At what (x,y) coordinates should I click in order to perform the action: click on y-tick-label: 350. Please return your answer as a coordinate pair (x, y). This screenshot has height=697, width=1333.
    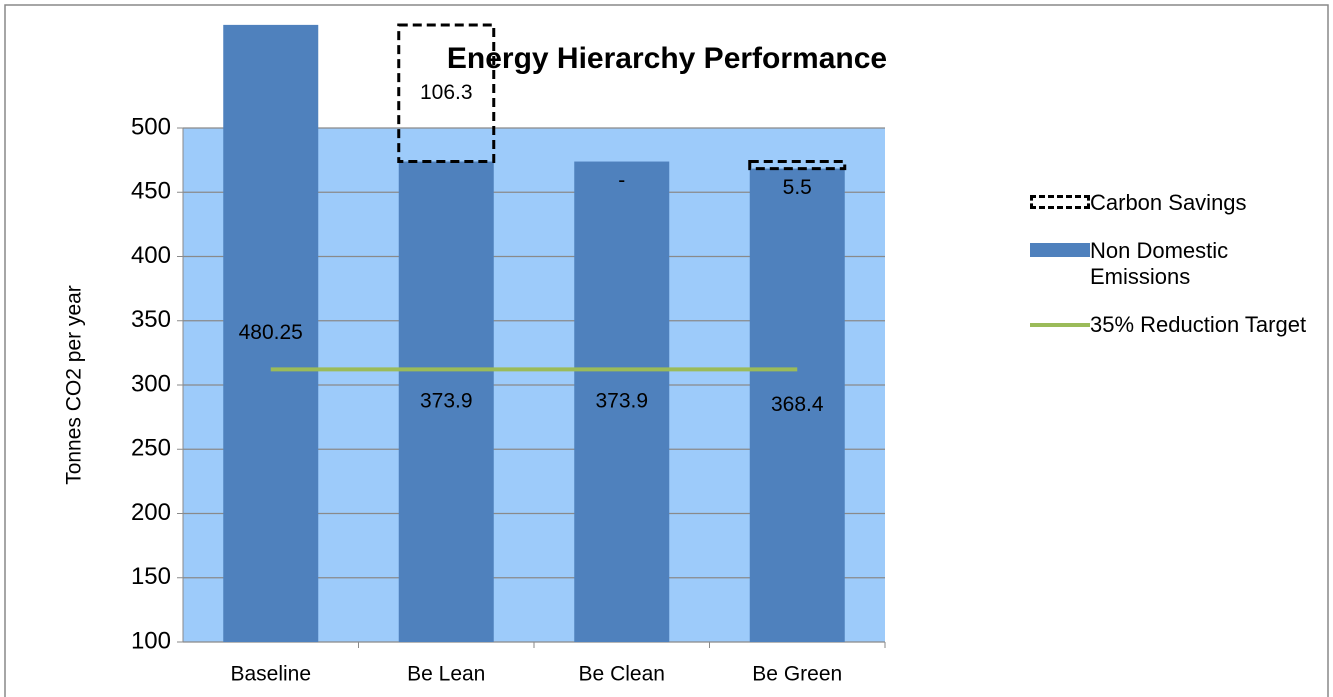
    Looking at the image, I should click on (151, 319).